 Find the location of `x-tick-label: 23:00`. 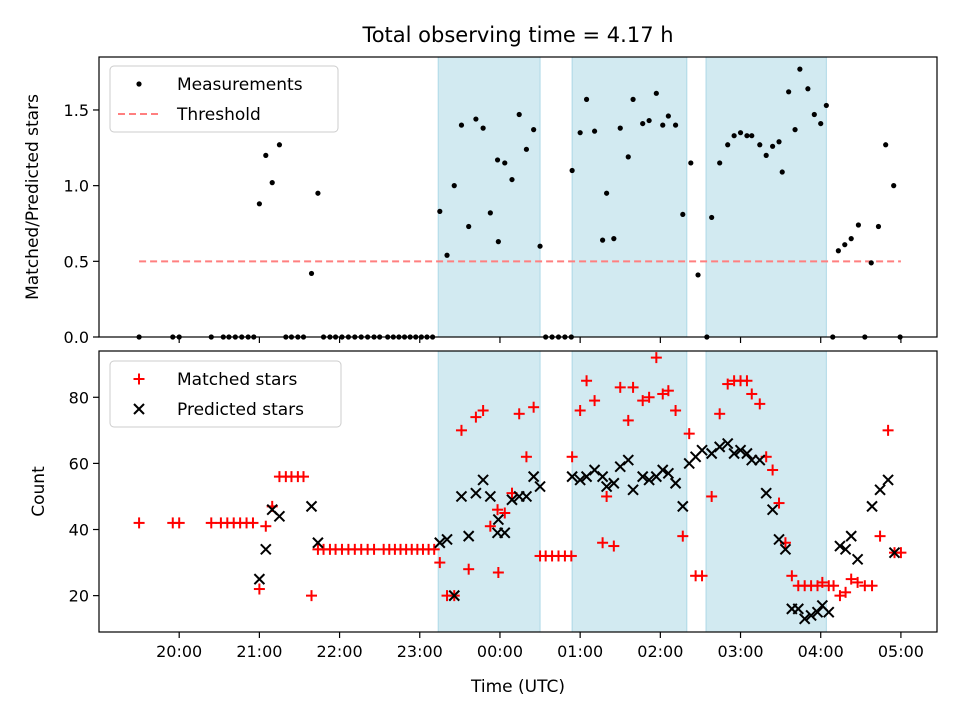

x-tick-label: 23:00 is located at coordinates (420, 651).